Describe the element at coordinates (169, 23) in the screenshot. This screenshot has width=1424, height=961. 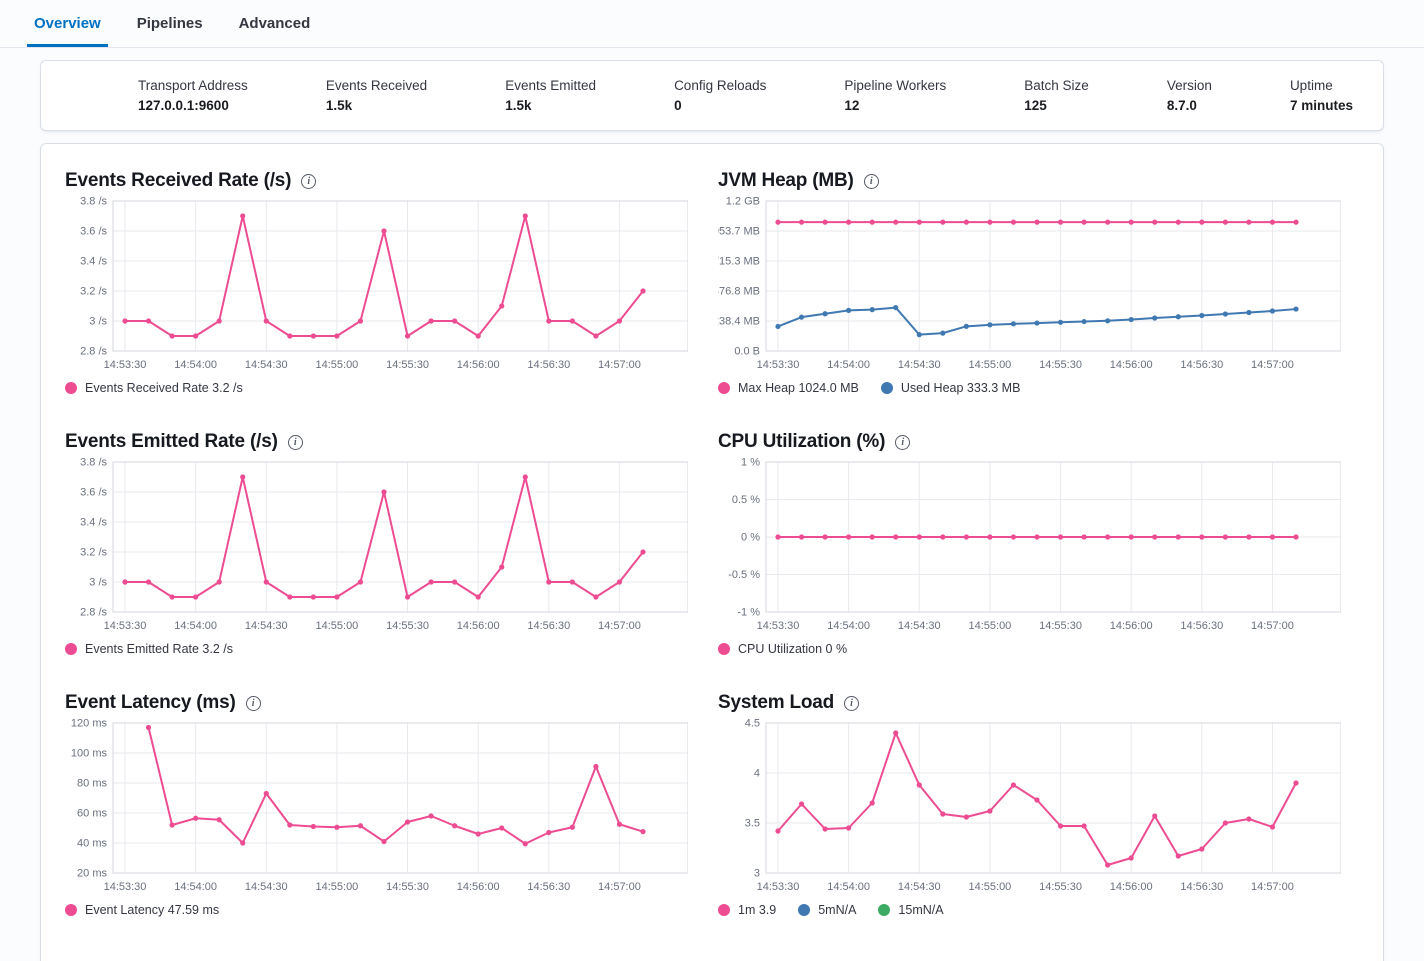
I see `tab-pipelines: Pipelines` at that location.